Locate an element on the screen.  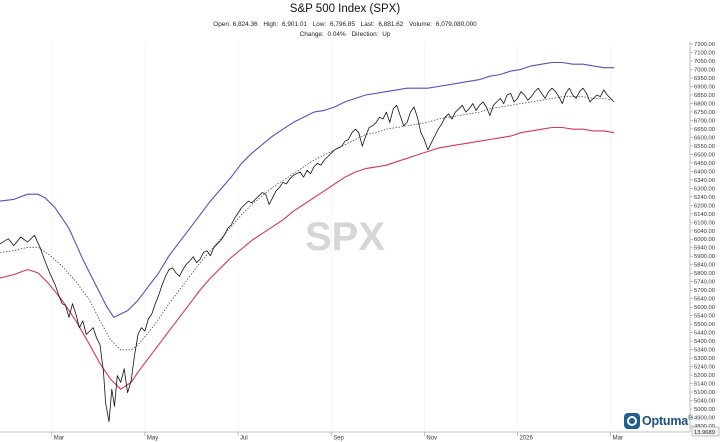
y-tick-label: 5140.00 is located at coordinates (704, 385).